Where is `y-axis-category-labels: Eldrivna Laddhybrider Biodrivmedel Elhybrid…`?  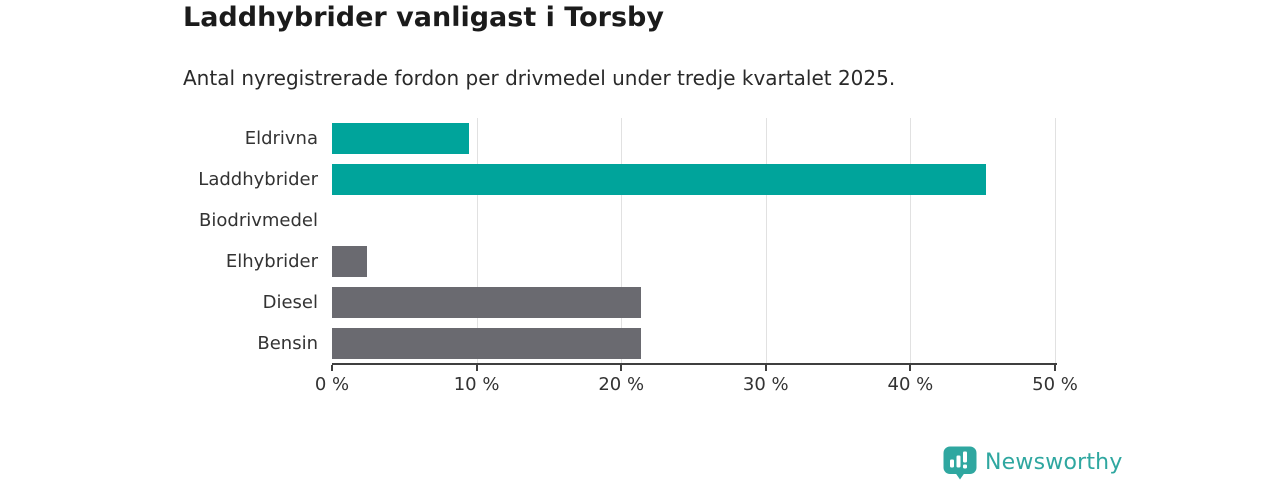
y-axis-category-labels: Eldrivna Laddhybrider Biodrivmedel Elhybrid… is located at coordinates (159, 241).